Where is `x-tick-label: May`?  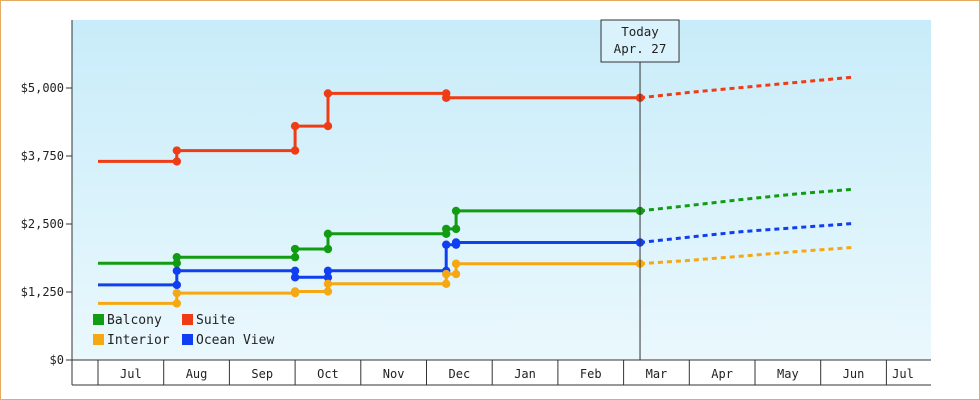 x-tick-label: May is located at coordinates (788, 374).